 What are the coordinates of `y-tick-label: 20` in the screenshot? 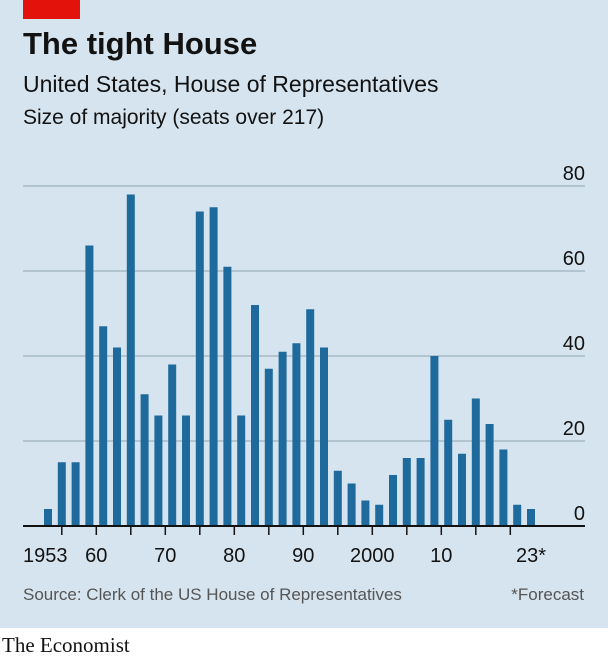 It's located at (574, 429).